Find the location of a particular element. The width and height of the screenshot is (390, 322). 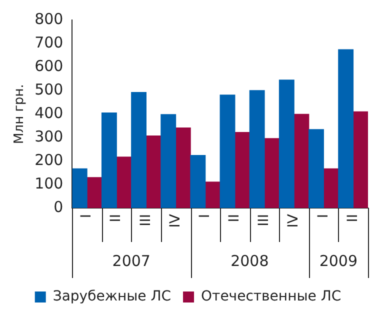

y-tick-label: 700 is located at coordinates (49, 42).